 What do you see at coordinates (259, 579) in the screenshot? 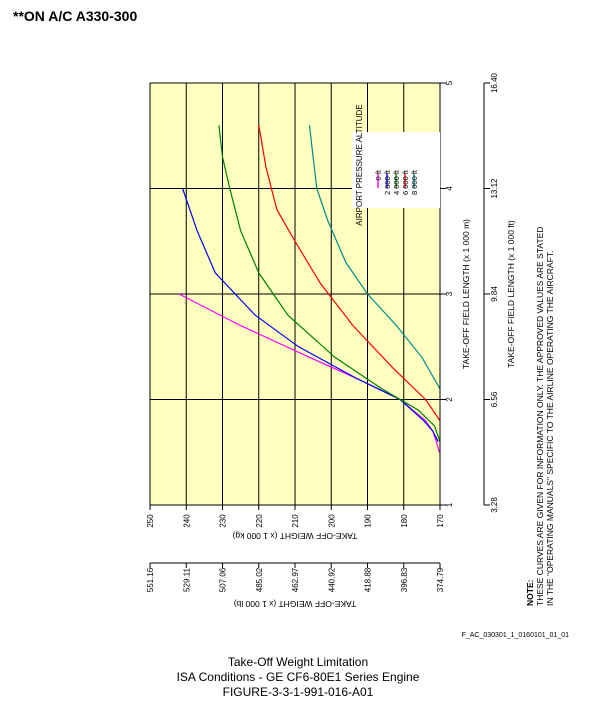
I see `y-tick-label-lb: 485.02` at bounding box center [259, 579].